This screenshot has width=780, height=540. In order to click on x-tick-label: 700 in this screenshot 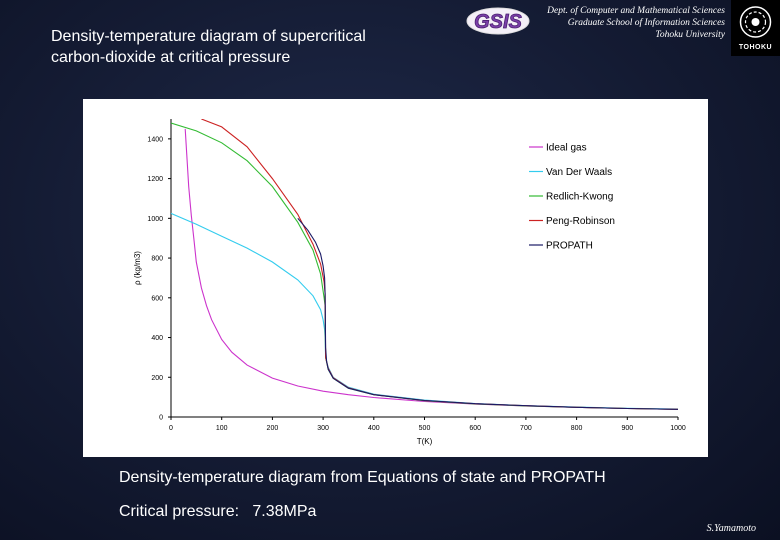, I will do `click(526, 428)`.